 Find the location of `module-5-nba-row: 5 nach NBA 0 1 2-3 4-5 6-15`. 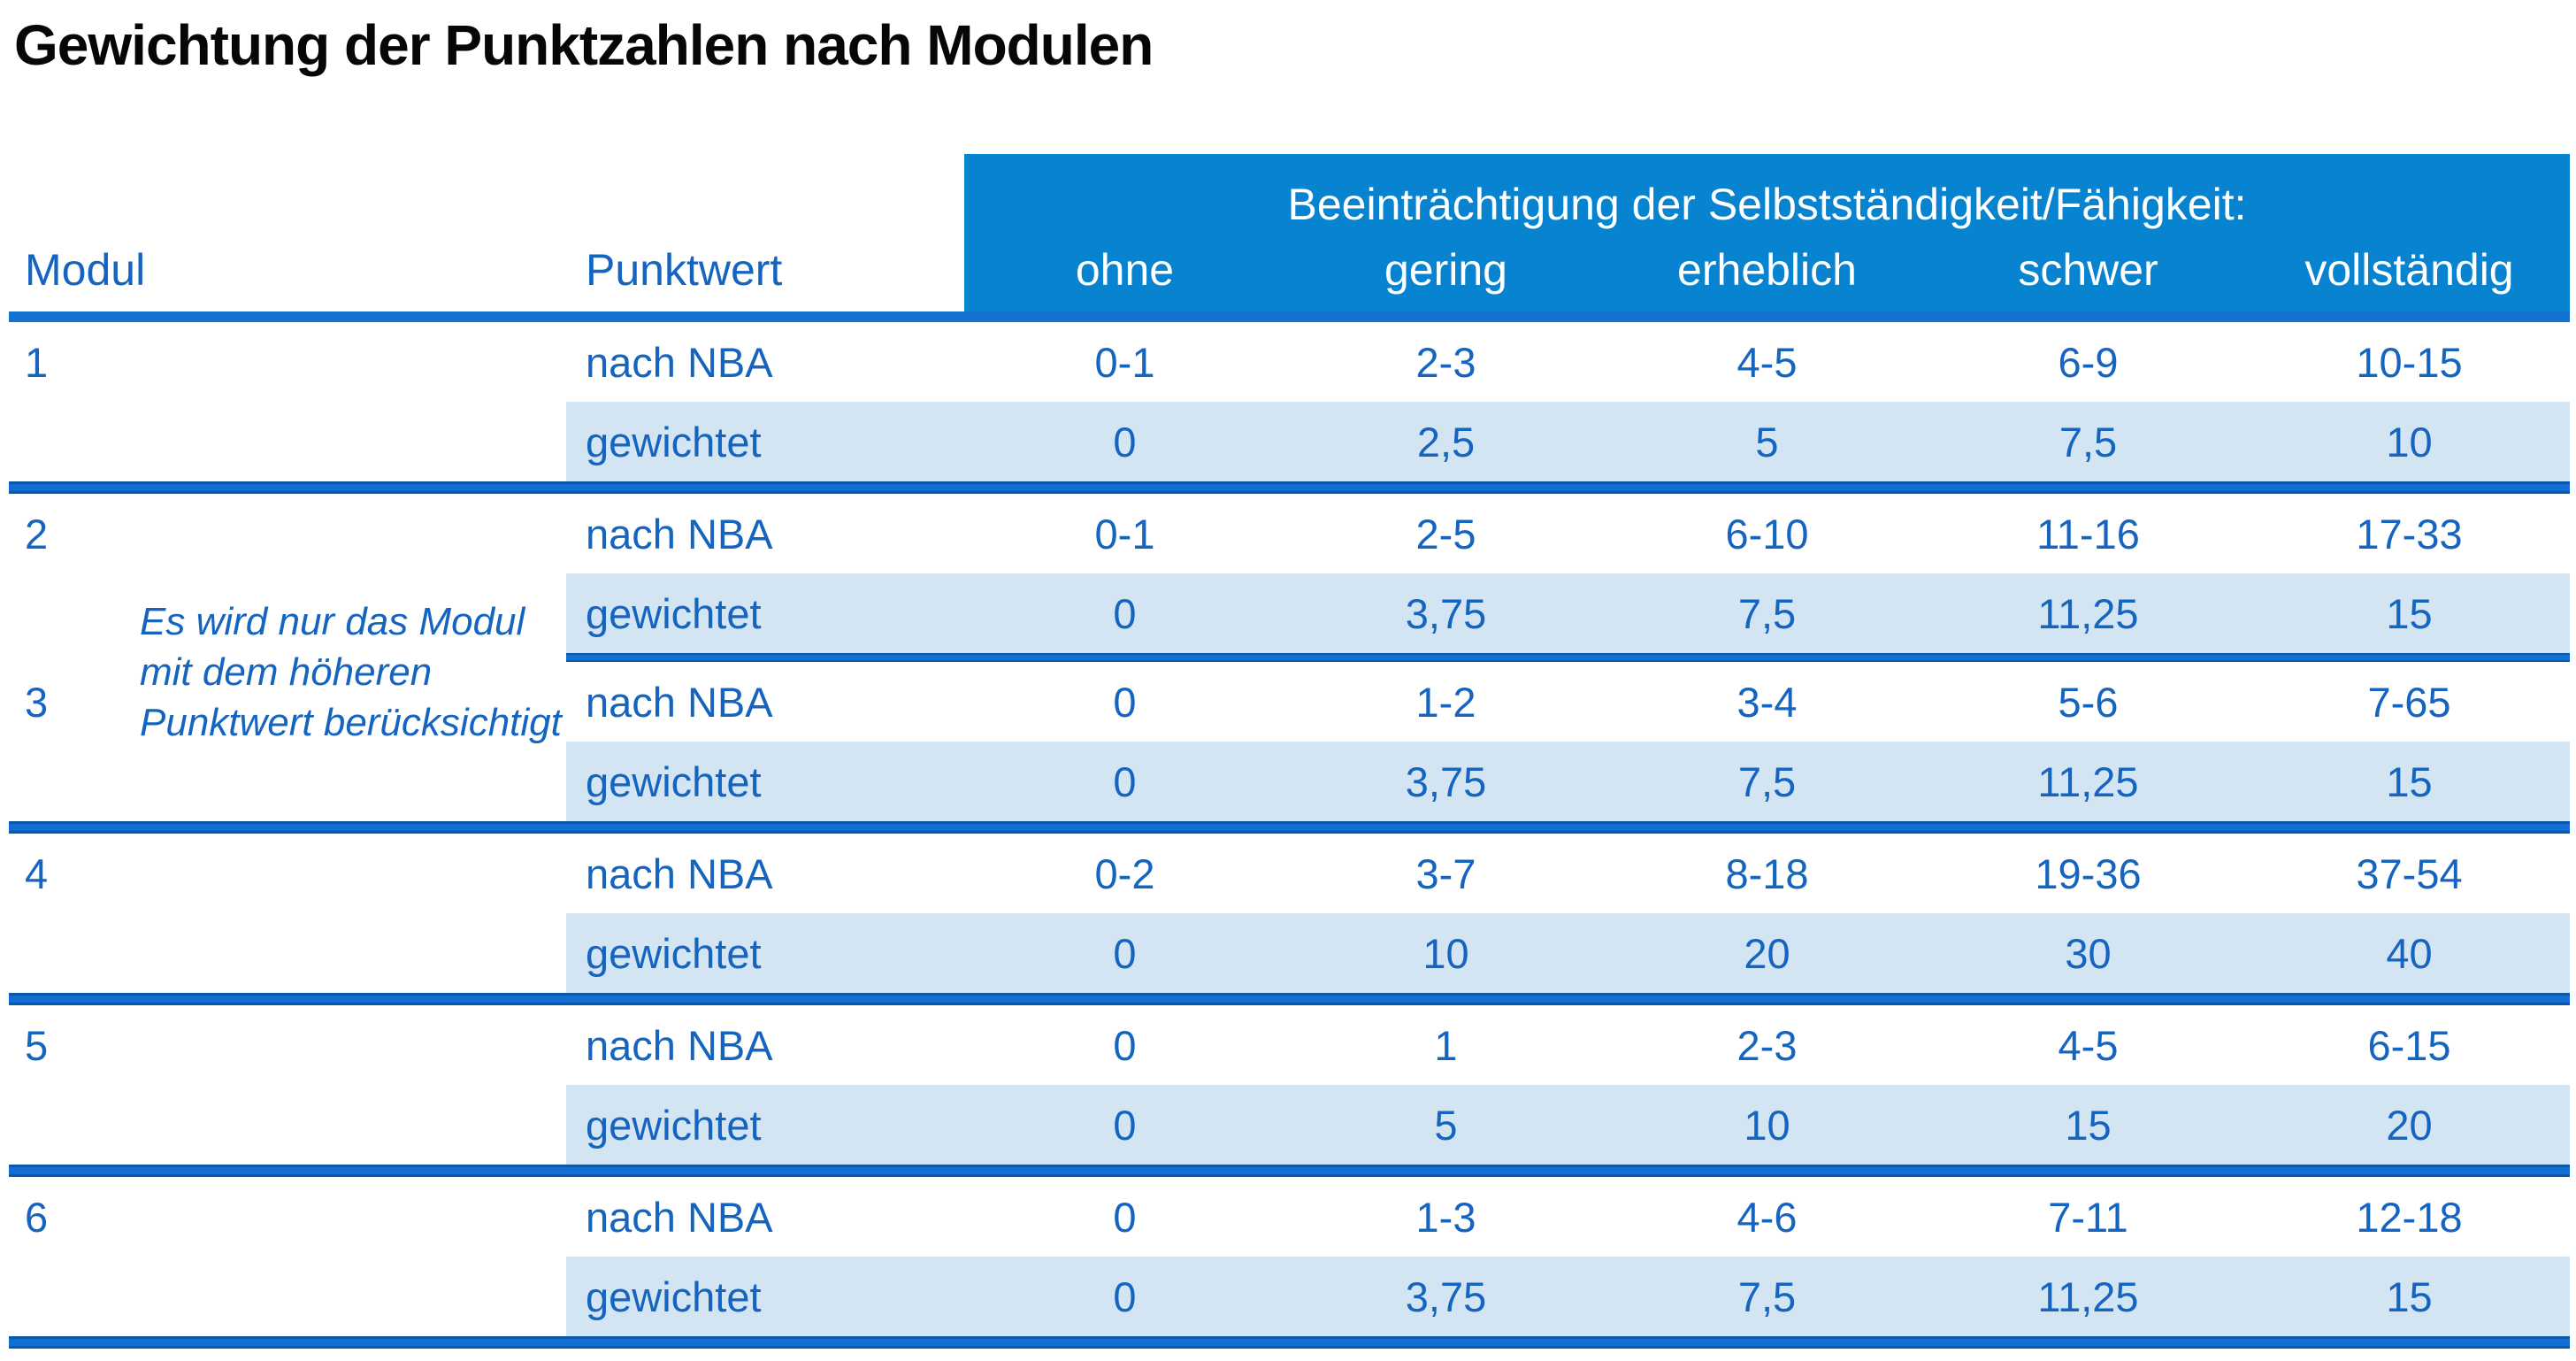

module-5-nba-row: 5 nach NBA 0 1 2-3 4-5 6-15 is located at coordinates (1289, 1045).